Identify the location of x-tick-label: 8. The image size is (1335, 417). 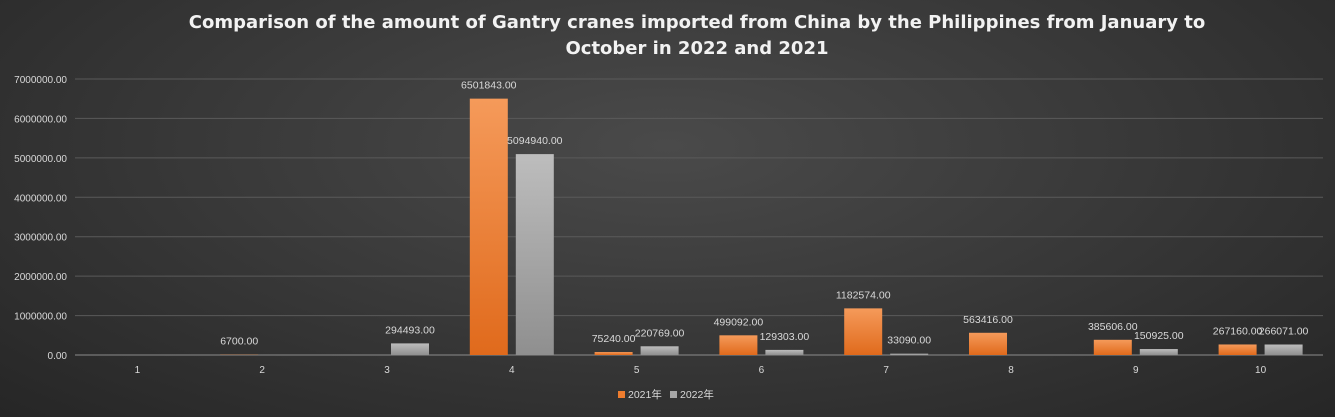
(1011, 370).